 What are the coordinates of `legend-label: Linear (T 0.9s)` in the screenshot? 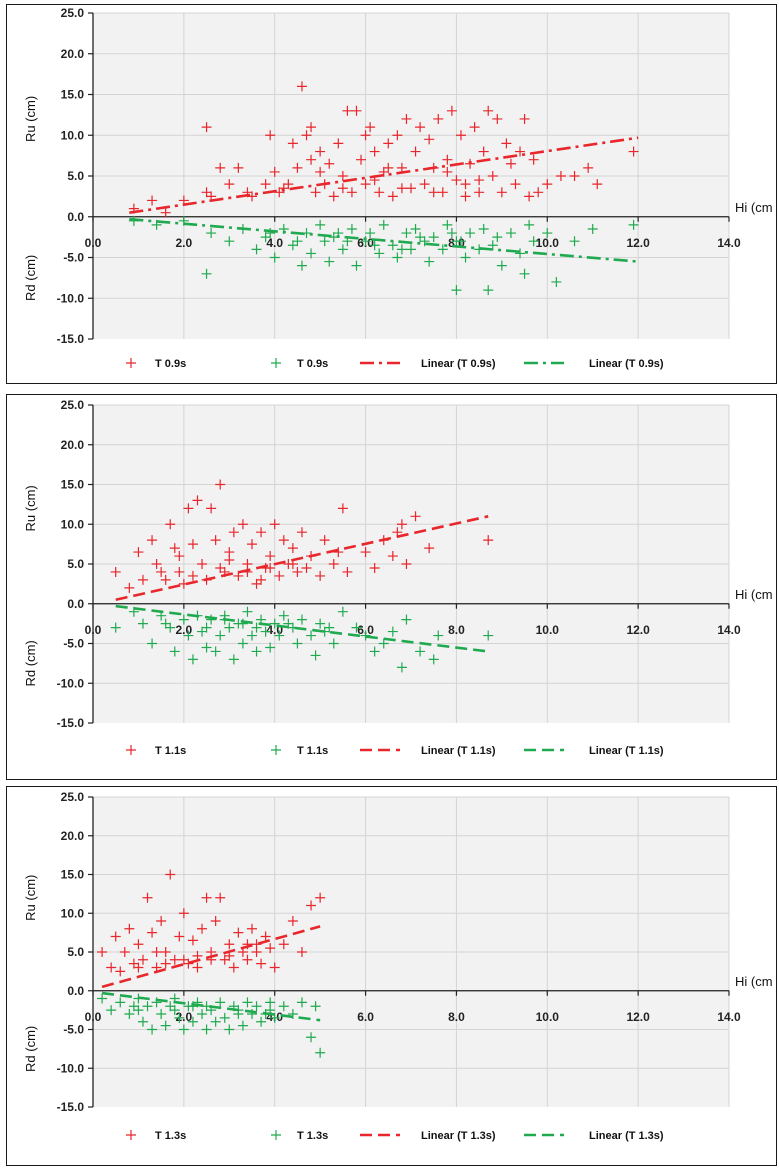 It's located at (458, 364).